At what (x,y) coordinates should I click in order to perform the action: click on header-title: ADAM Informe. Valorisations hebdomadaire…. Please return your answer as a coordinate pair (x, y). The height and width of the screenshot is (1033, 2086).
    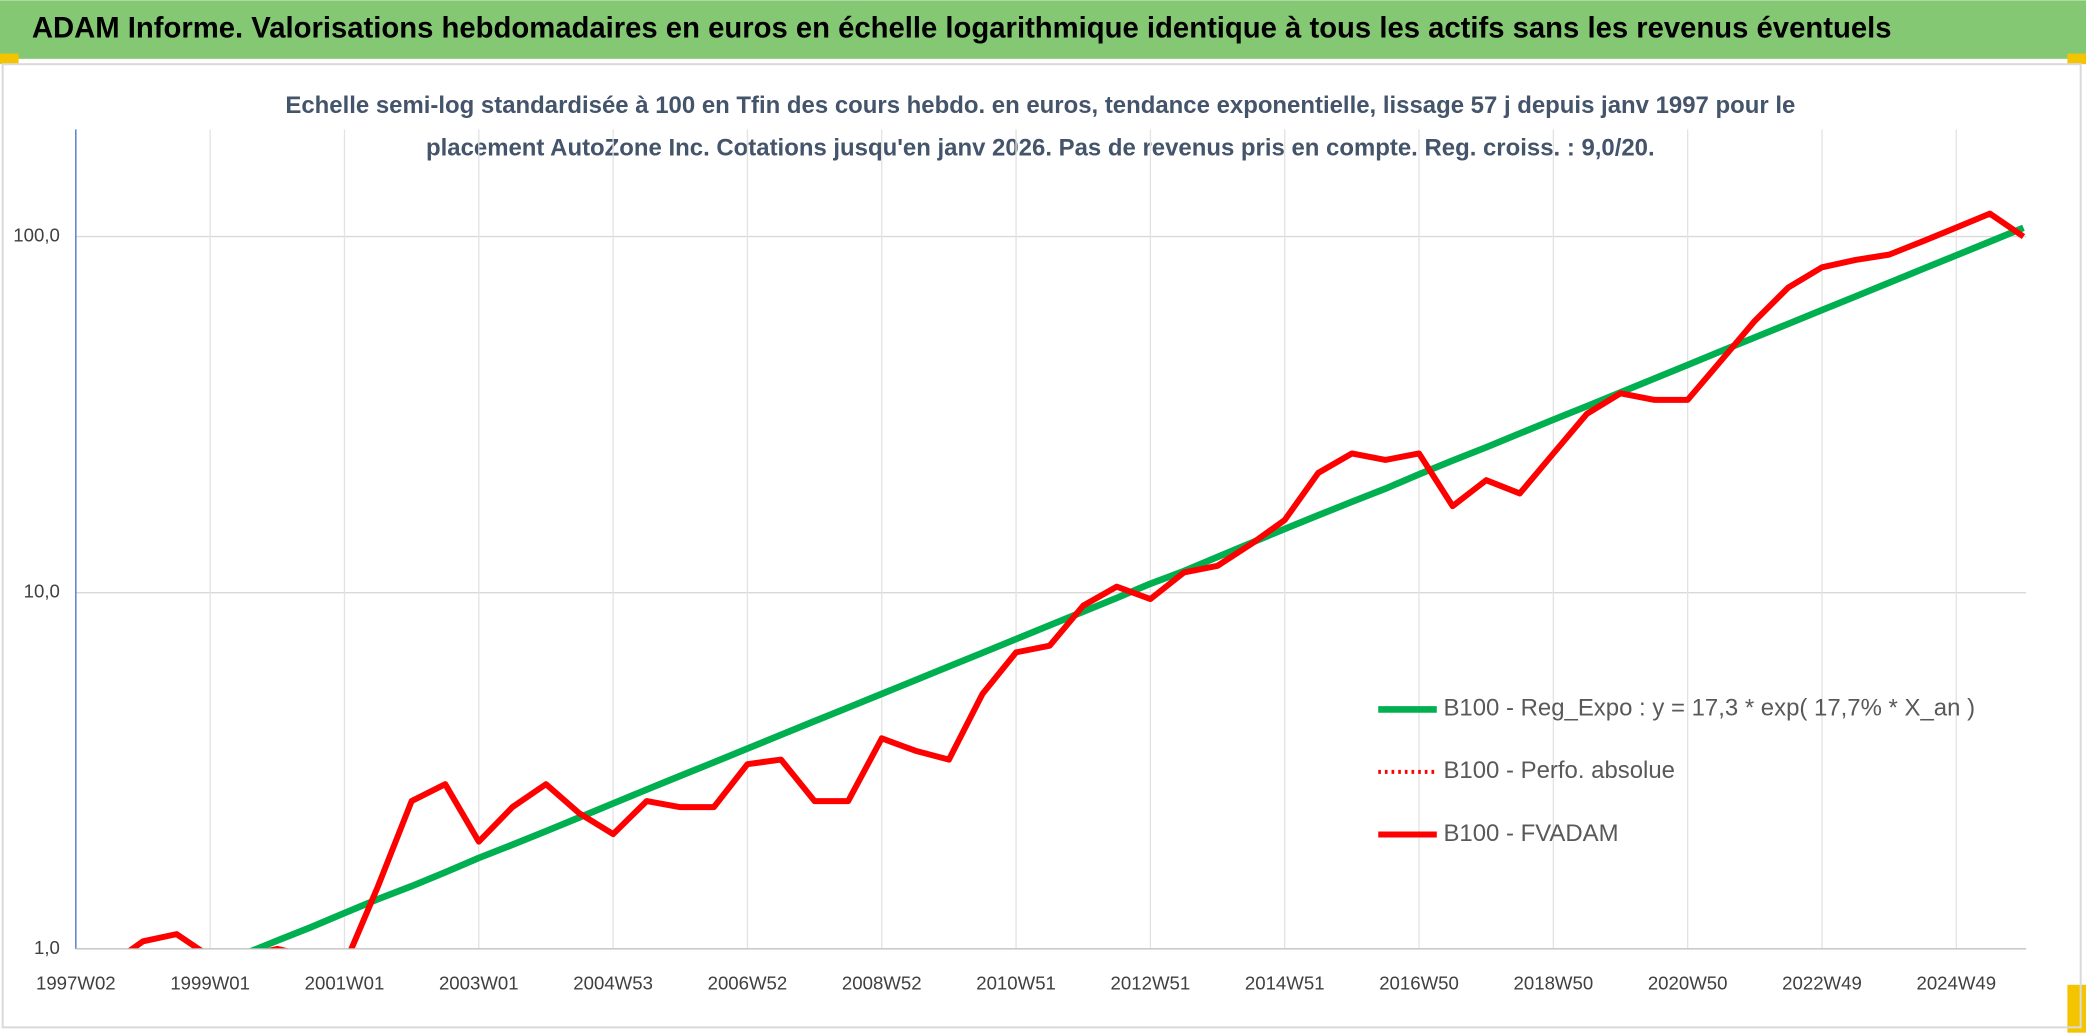
    Looking at the image, I should click on (962, 28).